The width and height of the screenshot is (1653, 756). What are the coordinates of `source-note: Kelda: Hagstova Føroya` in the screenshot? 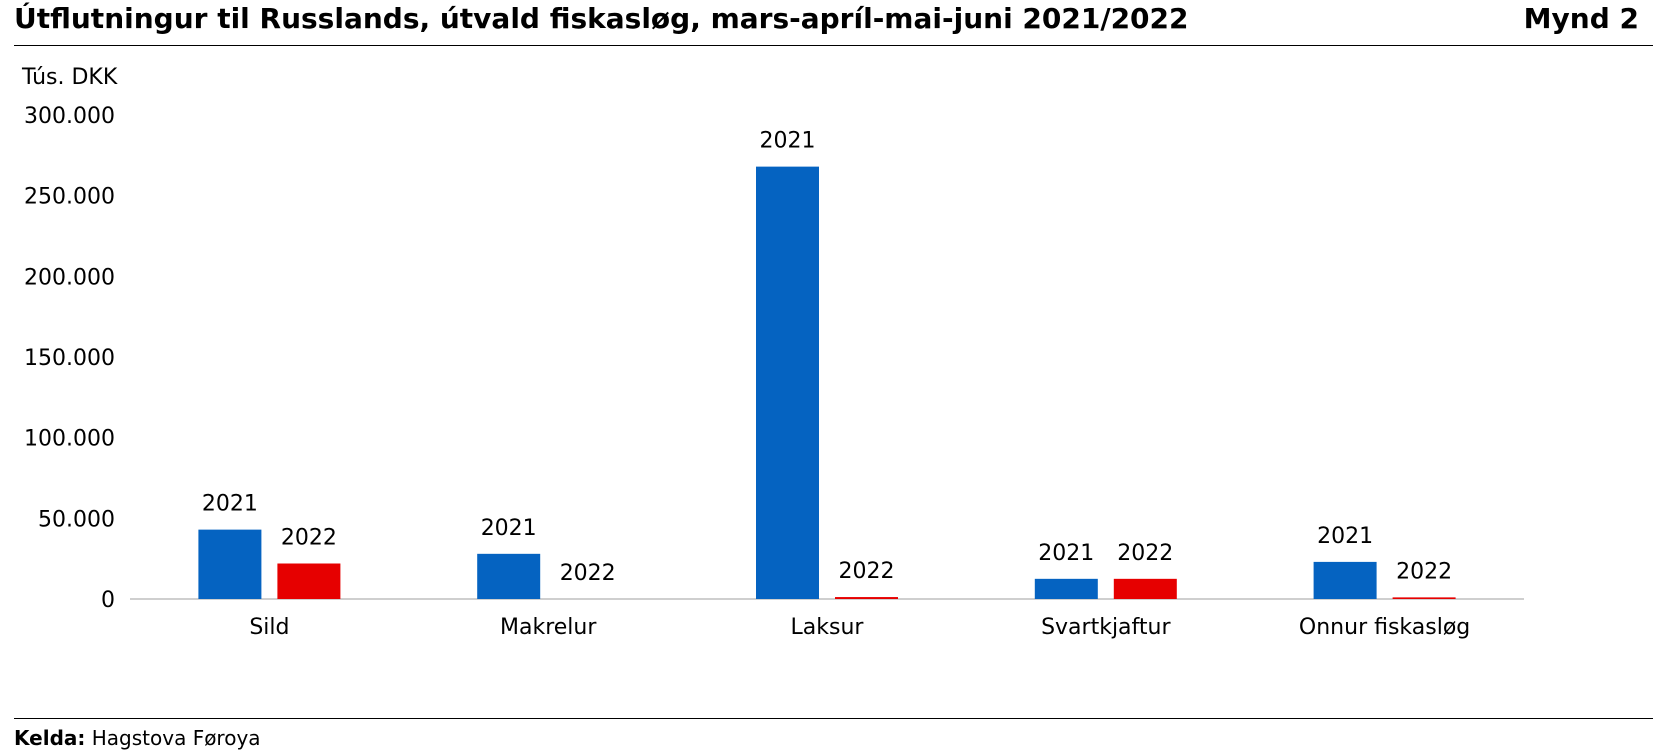 It's located at (137, 738).